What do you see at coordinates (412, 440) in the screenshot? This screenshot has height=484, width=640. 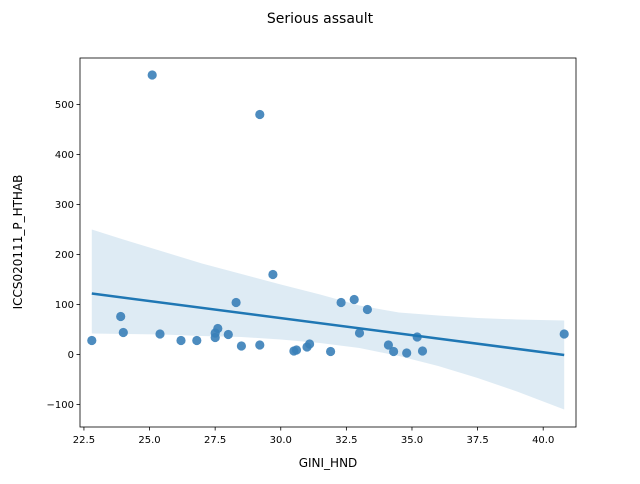 I see `x-tick-label: 35.0` at bounding box center [412, 440].